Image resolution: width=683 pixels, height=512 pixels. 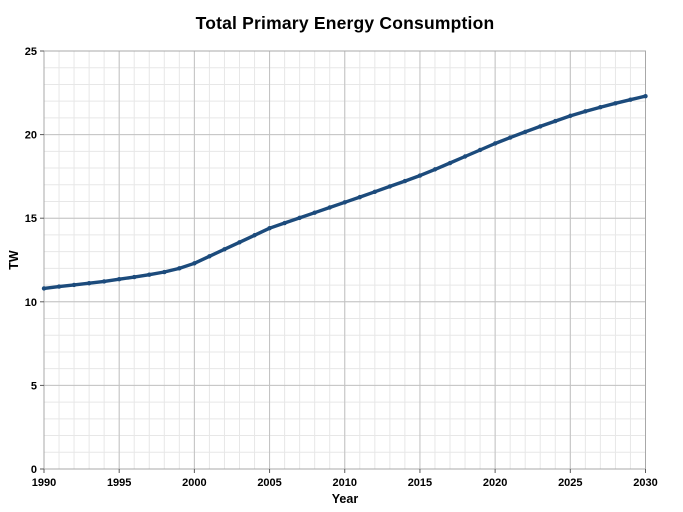 I want to click on x-tick-label: 1990, so click(x=44, y=483).